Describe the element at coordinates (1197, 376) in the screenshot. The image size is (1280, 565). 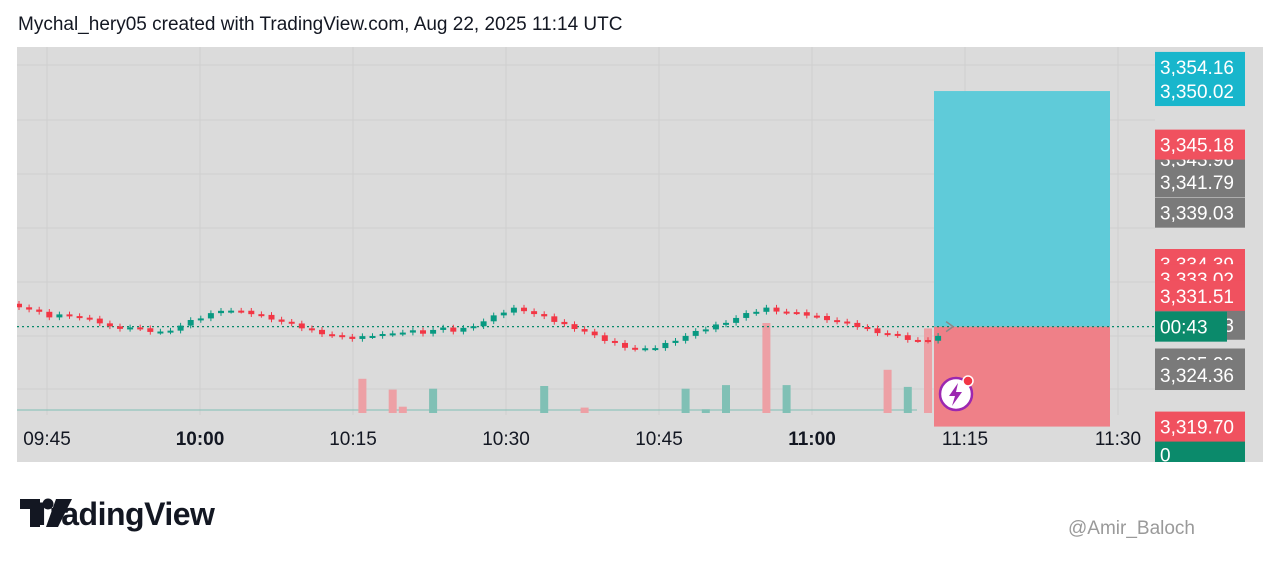
I see `price-label: 3,324.36` at that location.